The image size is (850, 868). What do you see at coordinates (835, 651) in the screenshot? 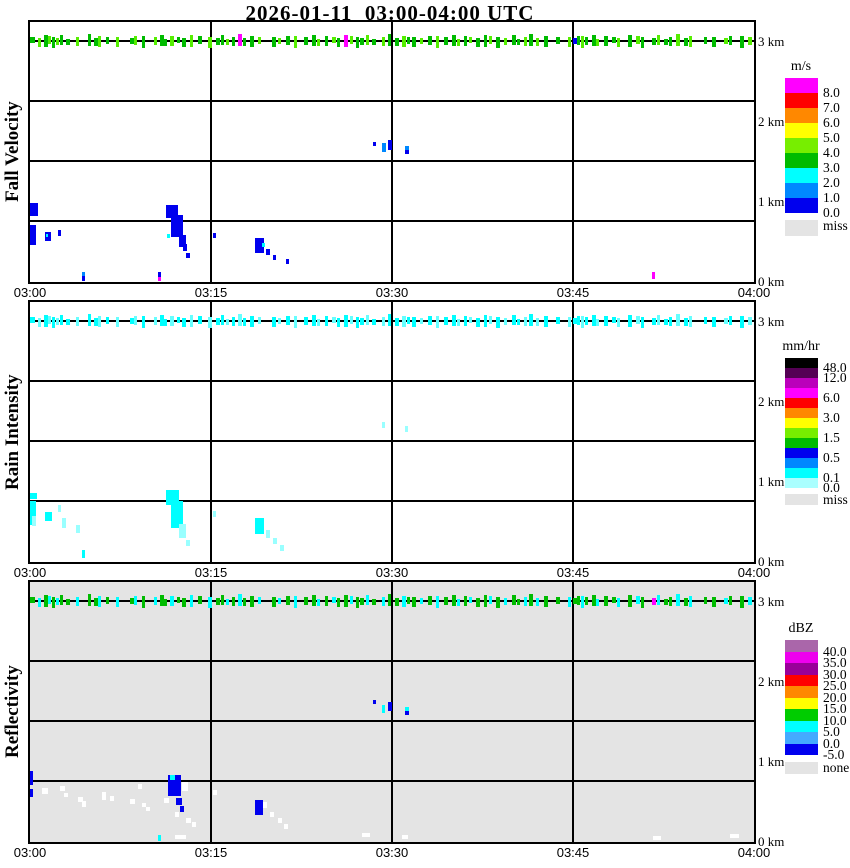
I see `legend-cell-label: 40.0` at bounding box center [835, 651].